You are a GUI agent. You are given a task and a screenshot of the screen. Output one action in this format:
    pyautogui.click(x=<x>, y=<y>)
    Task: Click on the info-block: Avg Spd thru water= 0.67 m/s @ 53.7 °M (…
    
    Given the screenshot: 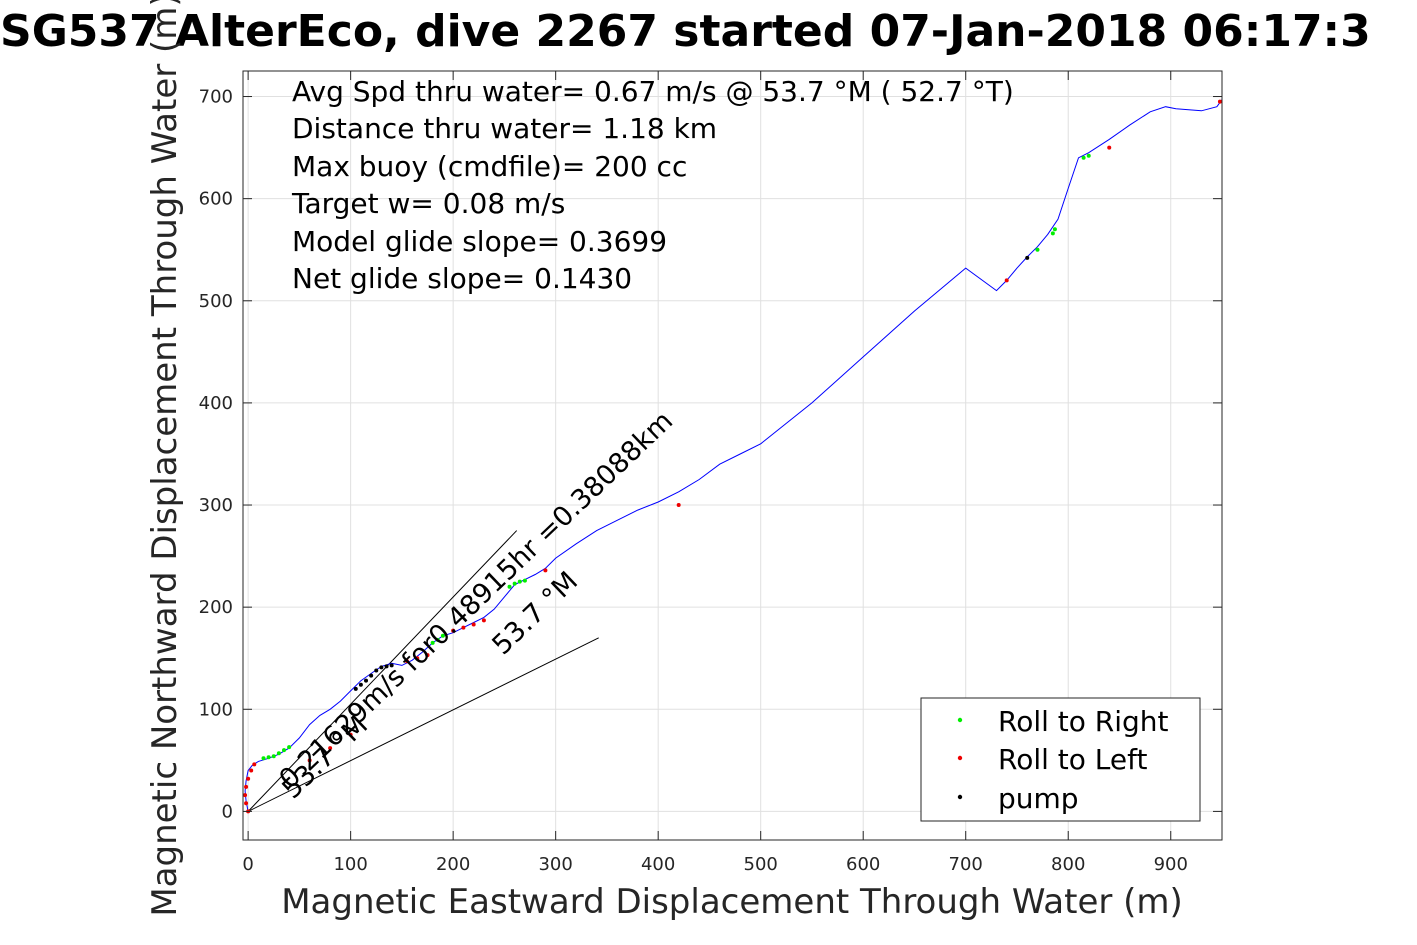 What is the action you would take?
    pyautogui.click(x=652, y=185)
    